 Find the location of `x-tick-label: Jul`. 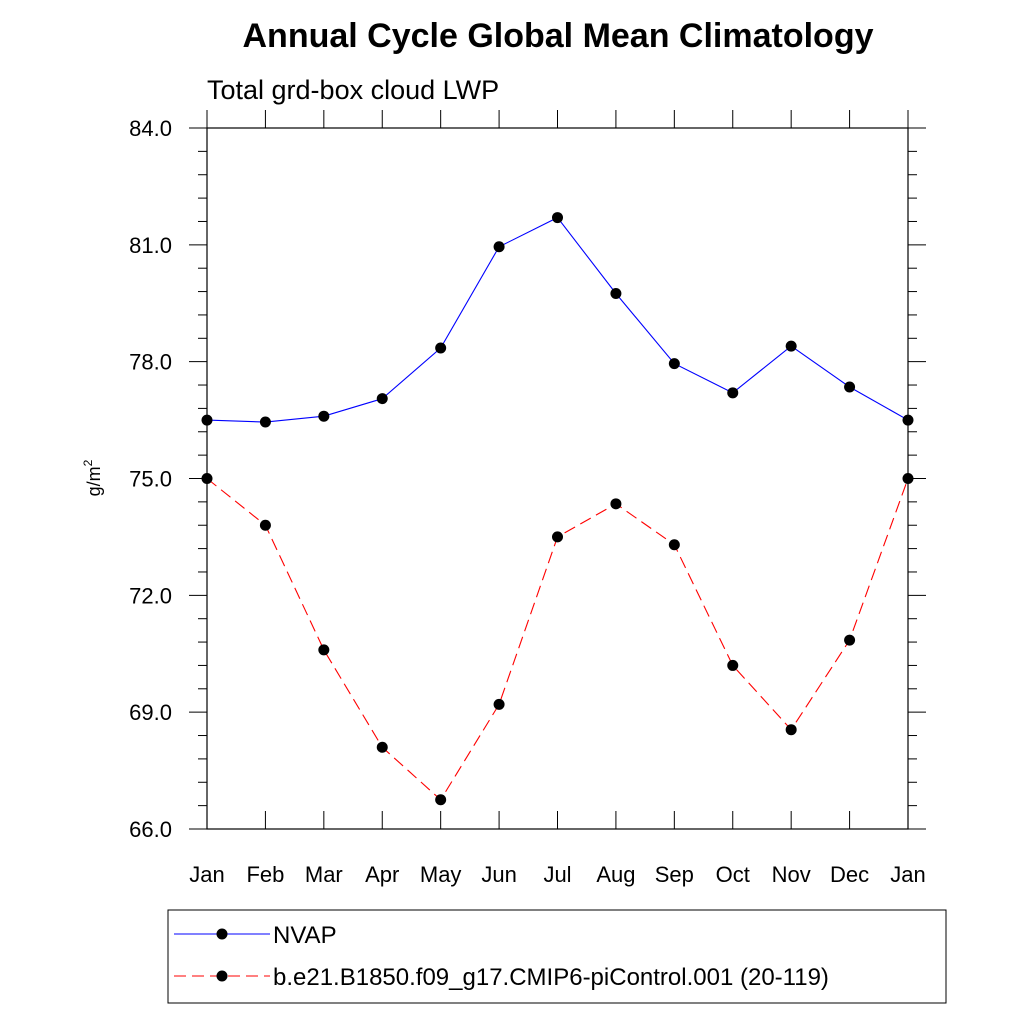

x-tick-label: Jul is located at coordinates (557, 874).